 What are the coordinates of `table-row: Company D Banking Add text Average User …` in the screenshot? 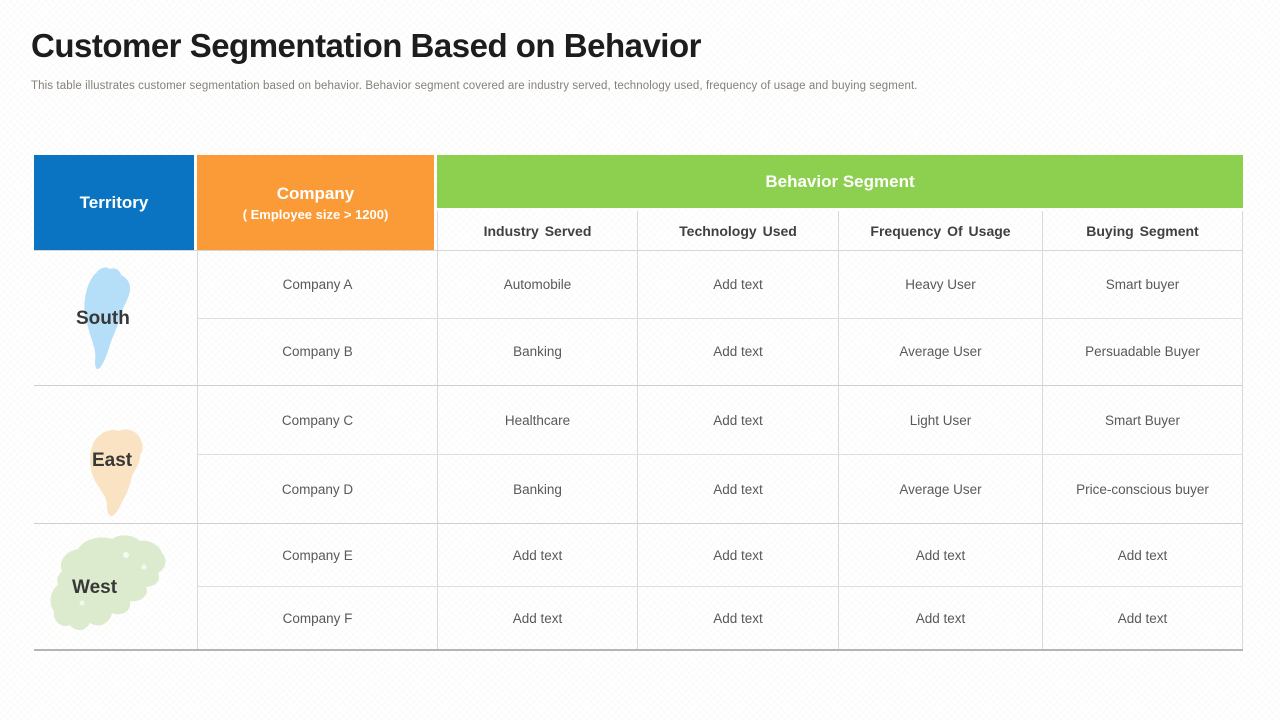 It's located at (720, 488).